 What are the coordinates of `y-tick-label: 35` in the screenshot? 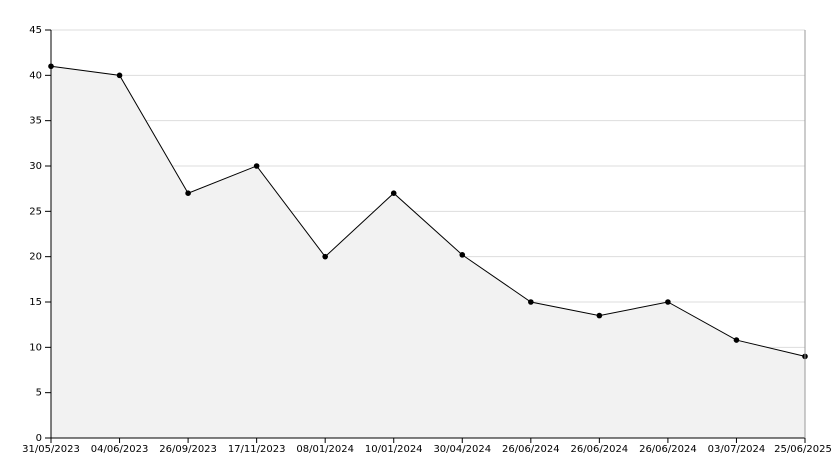 It's located at (35, 121).